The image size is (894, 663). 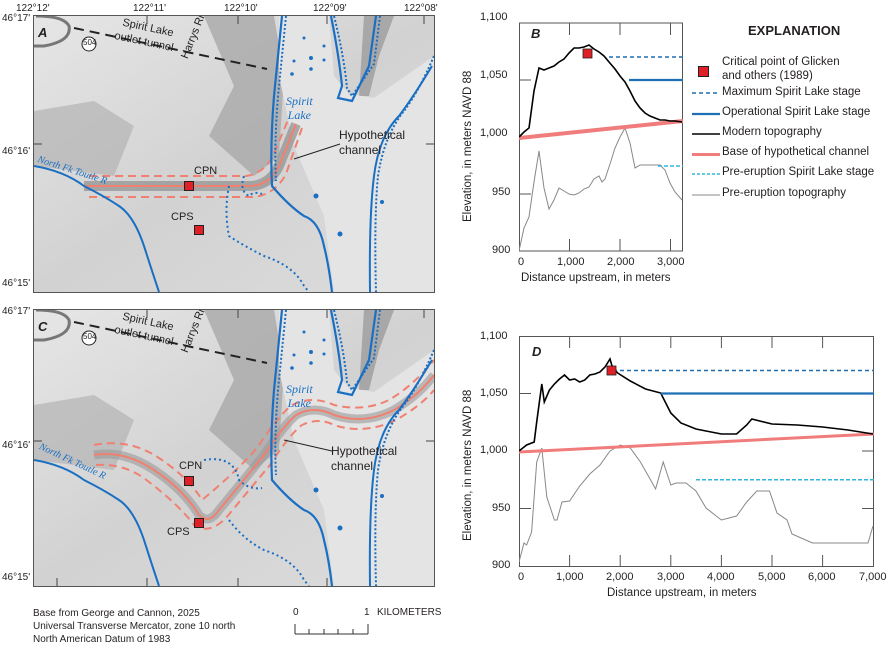 I want to click on chart-d-plot, so click(x=697, y=451).